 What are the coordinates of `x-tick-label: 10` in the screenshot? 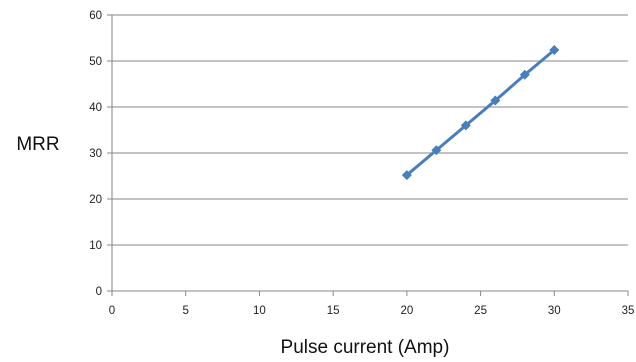 It's located at (259, 311).